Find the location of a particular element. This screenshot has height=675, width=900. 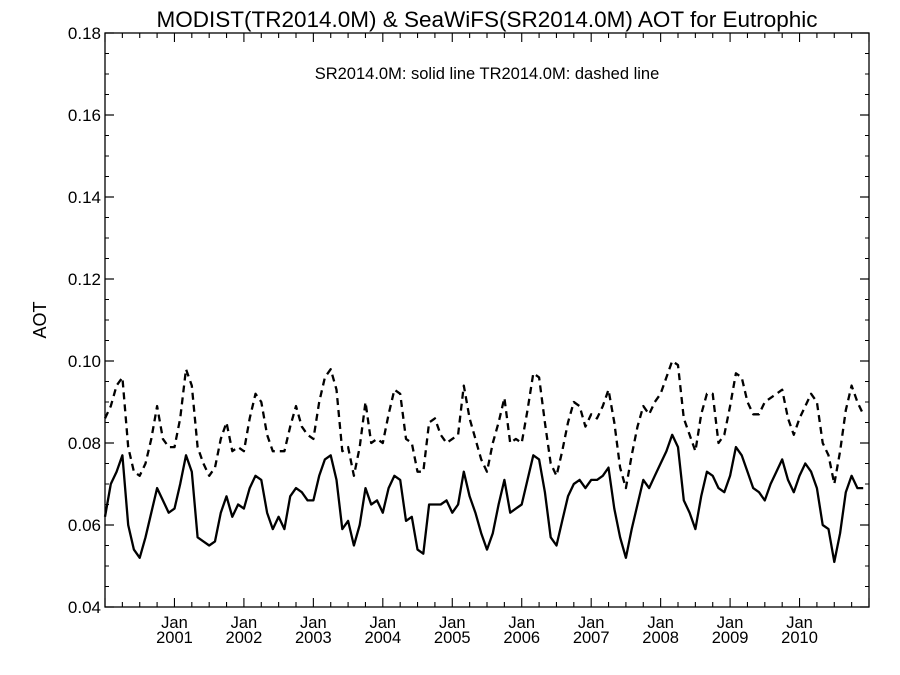

y-tick-label: 0.08 is located at coordinates (84, 443).